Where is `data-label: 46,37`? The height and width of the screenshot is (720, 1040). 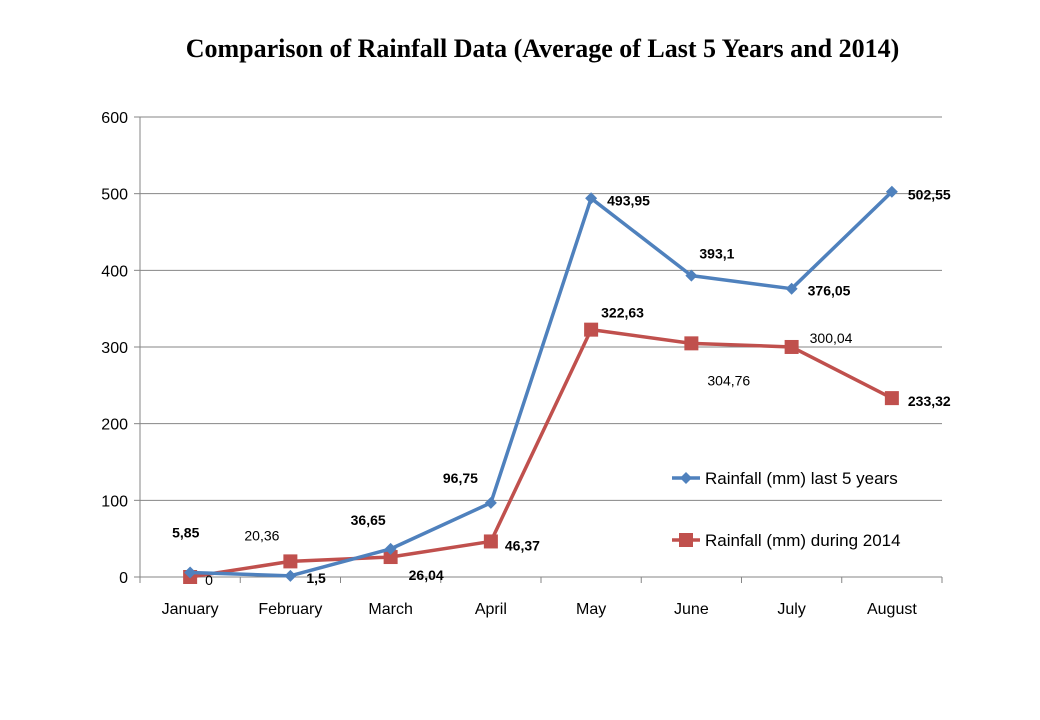
data-label: 46,37 is located at coordinates (522, 545).